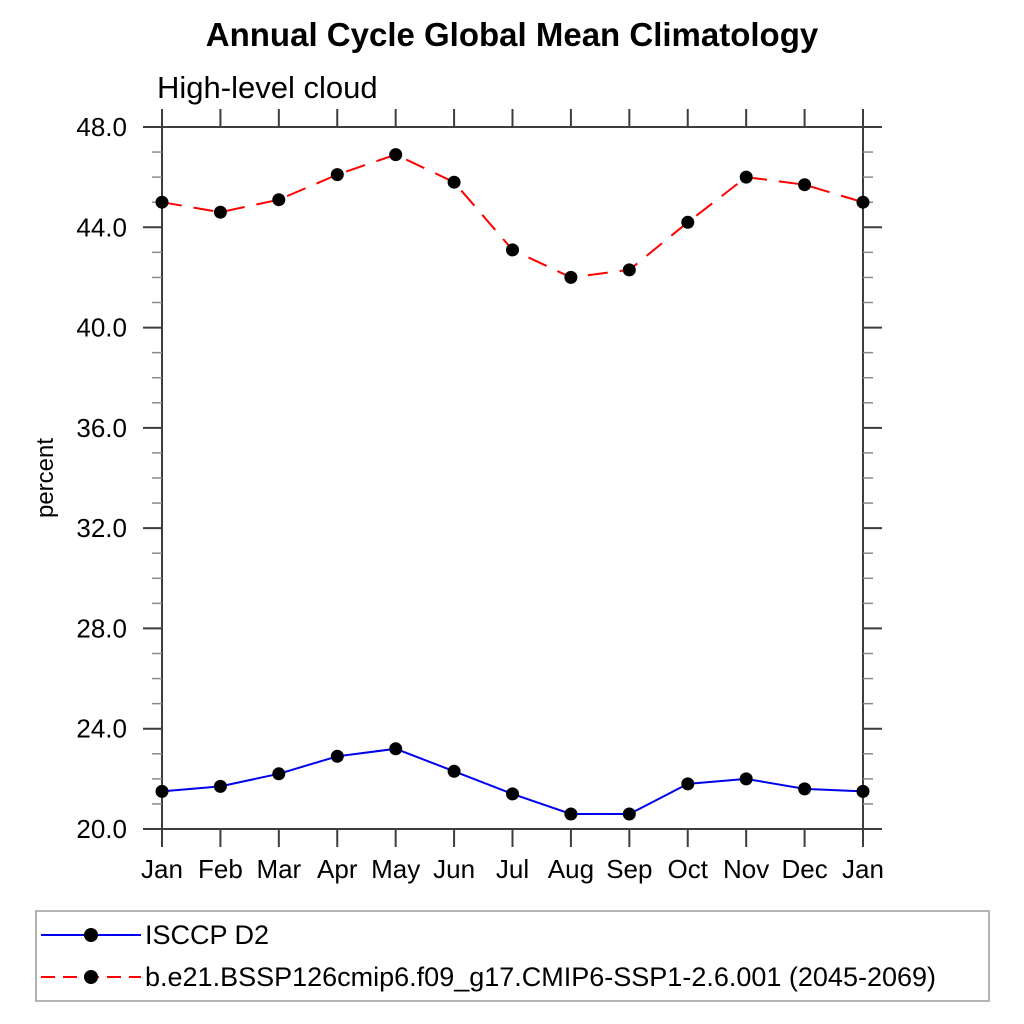 Image resolution: width=1024 pixels, height=1024 pixels. What do you see at coordinates (629, 869) in the screenshot?
I see `x-tick-label: Sep` at bounding box center [629, 869].